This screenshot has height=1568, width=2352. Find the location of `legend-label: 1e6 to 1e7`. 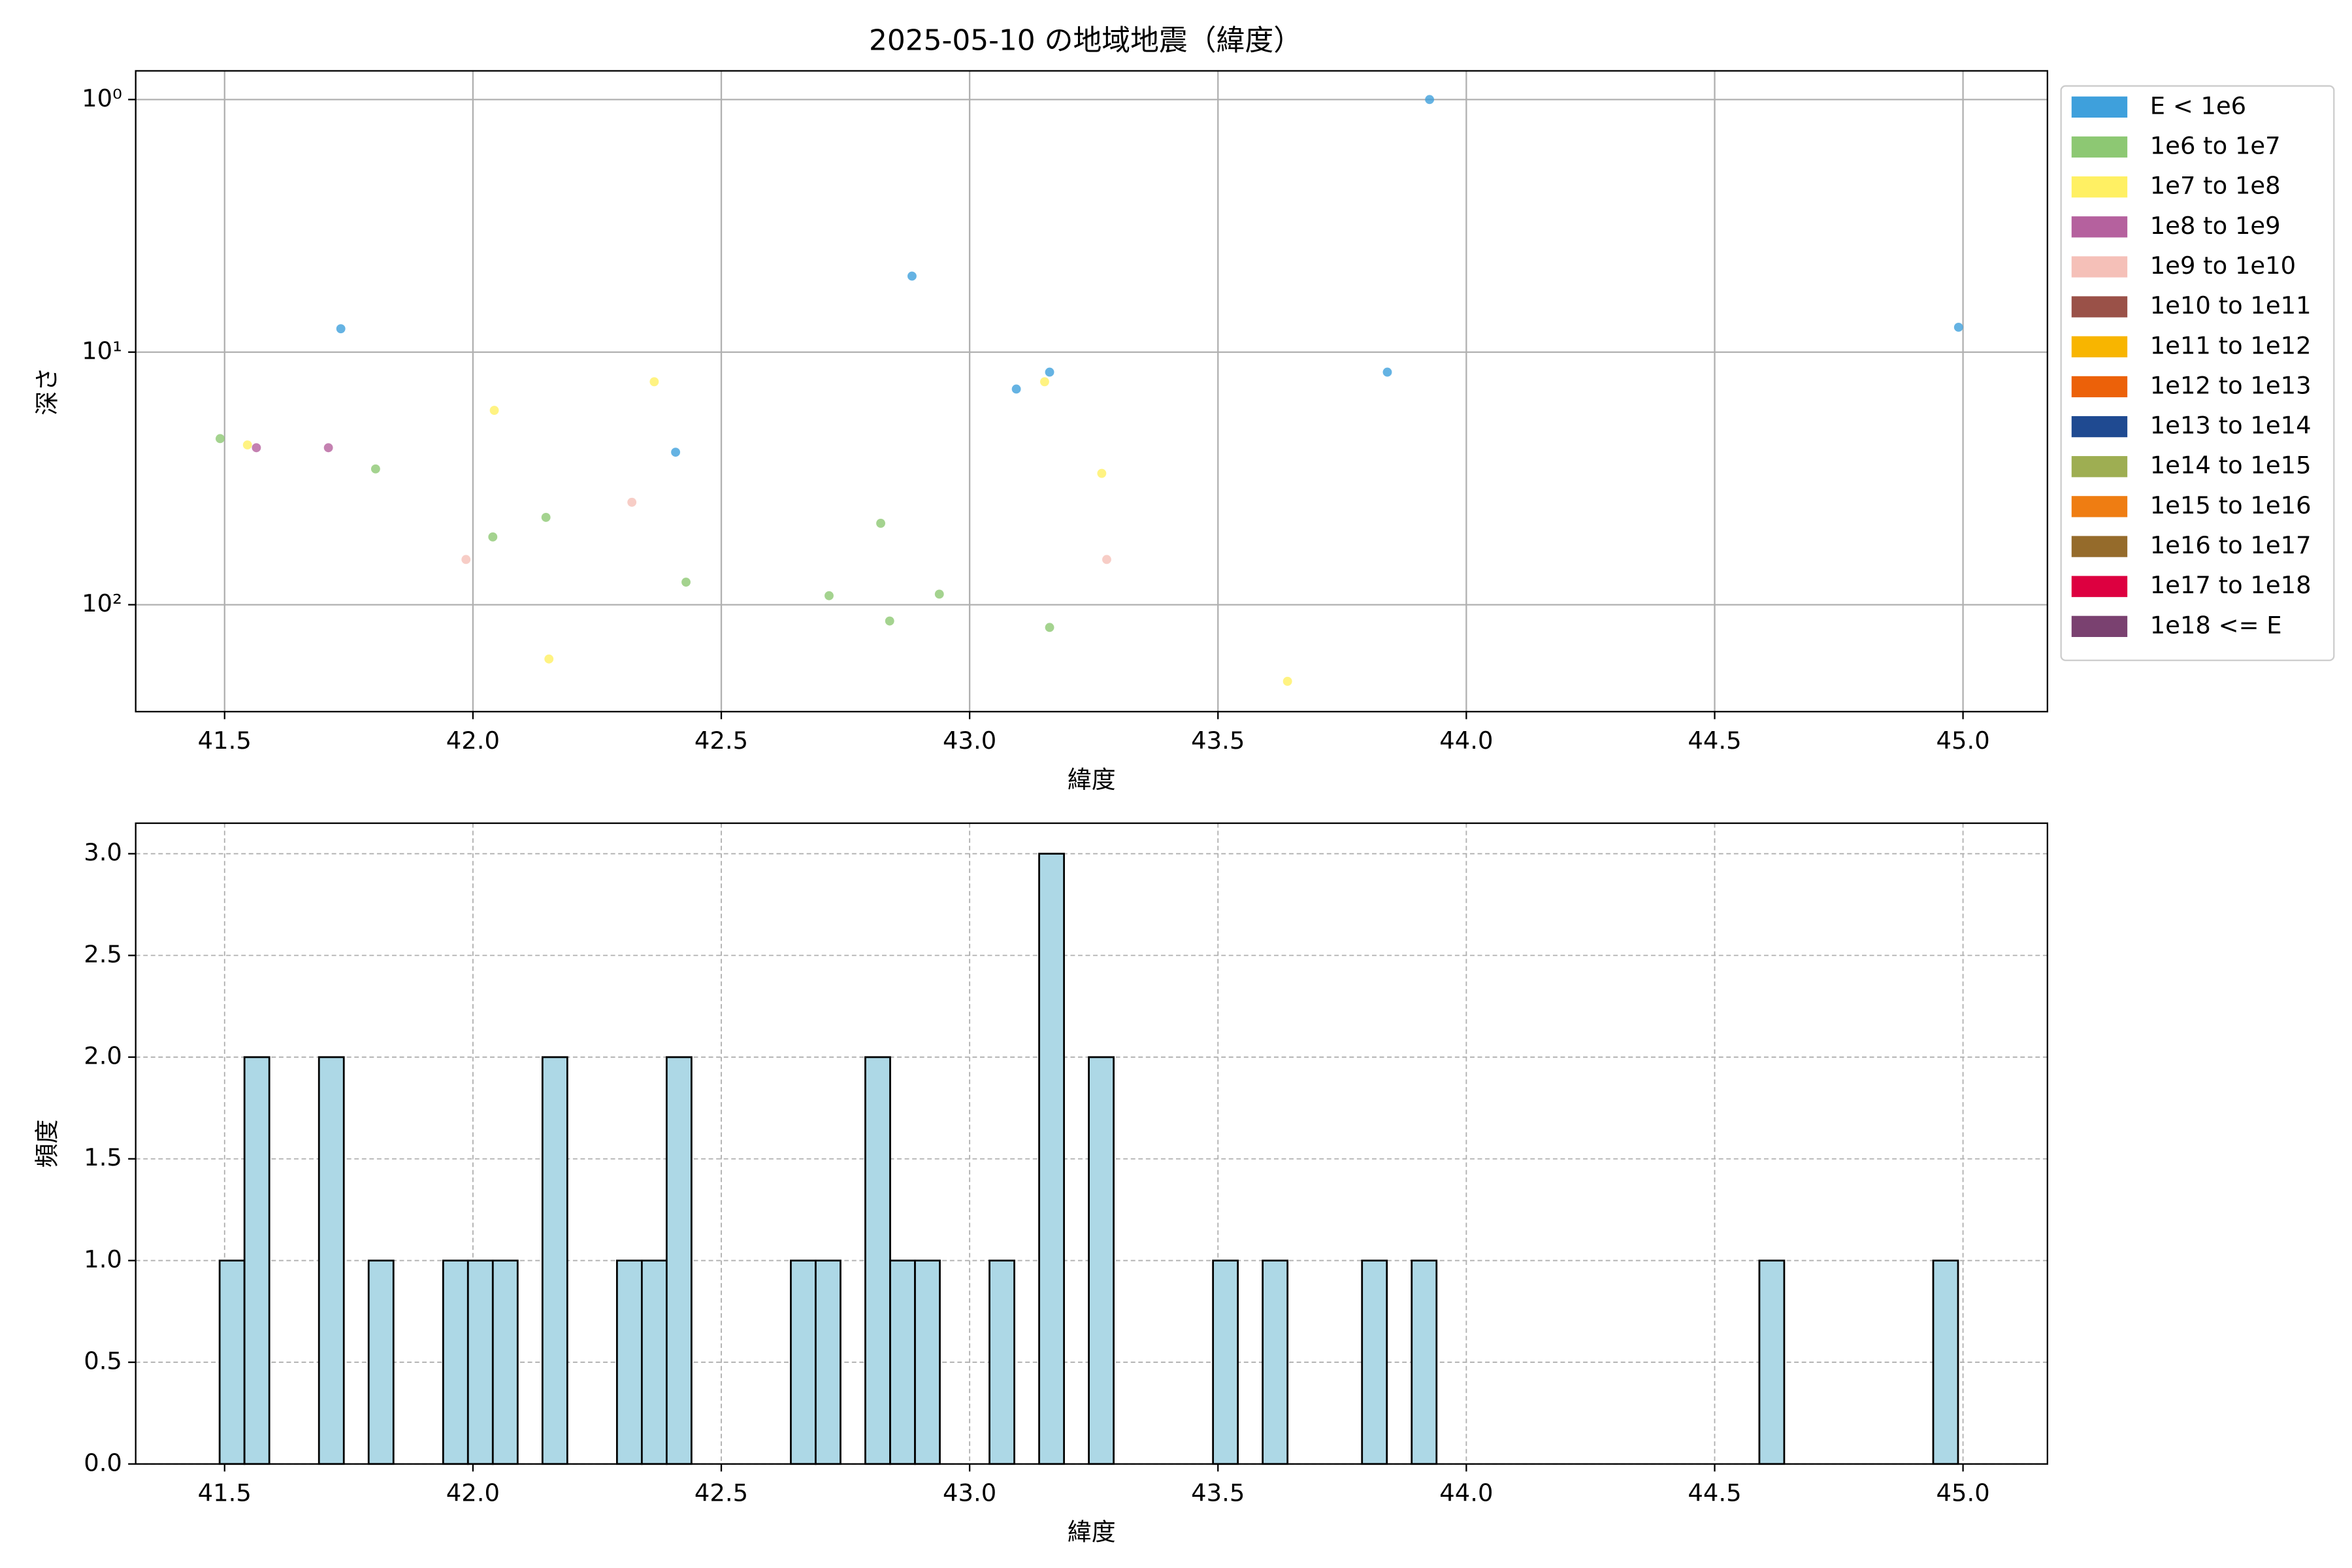

legend-label: 1e6 to 1e7 is located at coordinates (2215, 146).